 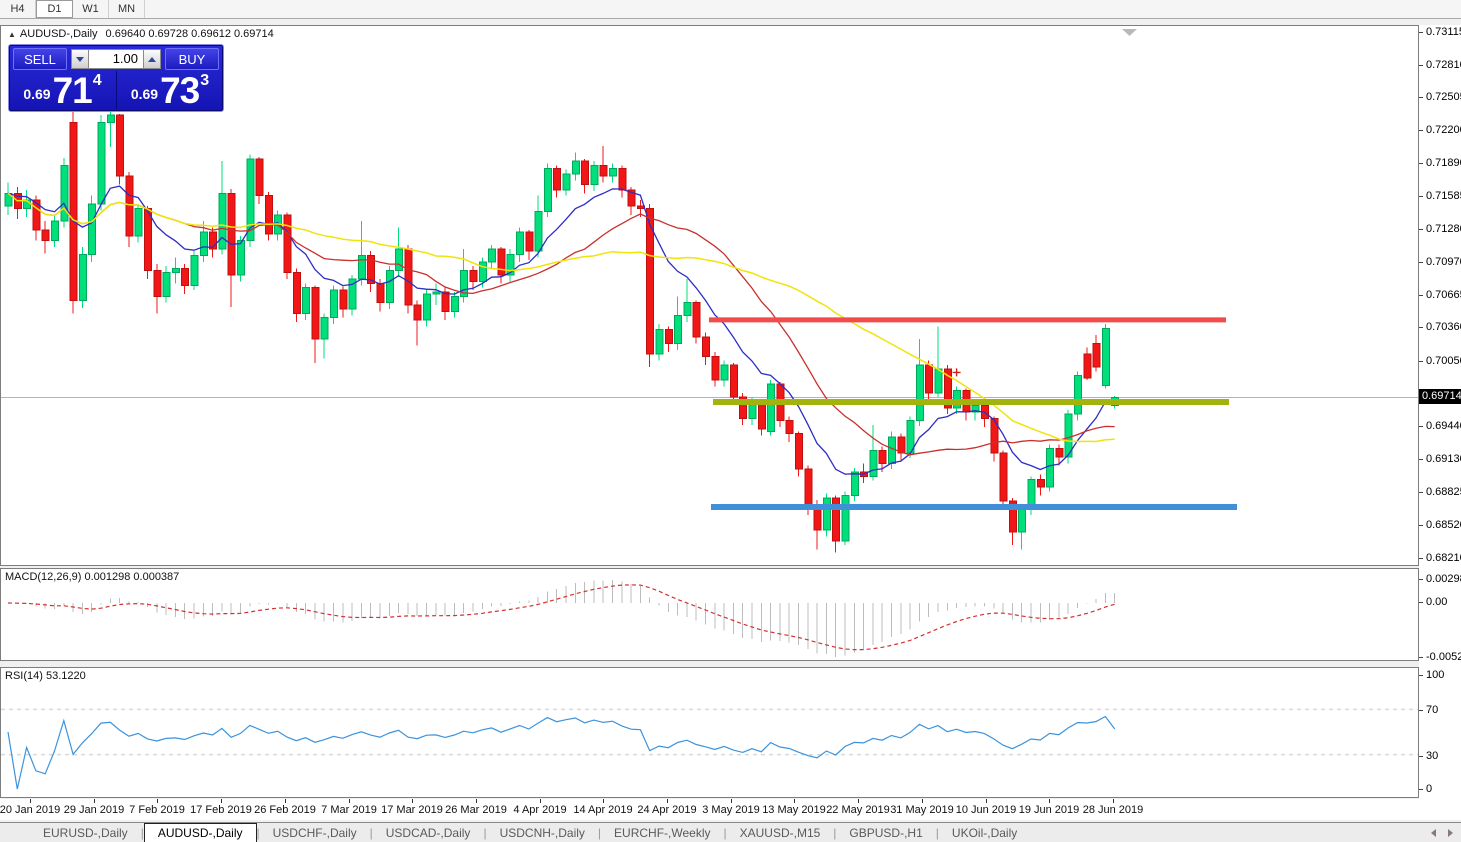 I want to click on buy-price-prefix: 0.69, so click(x=144, y=94).